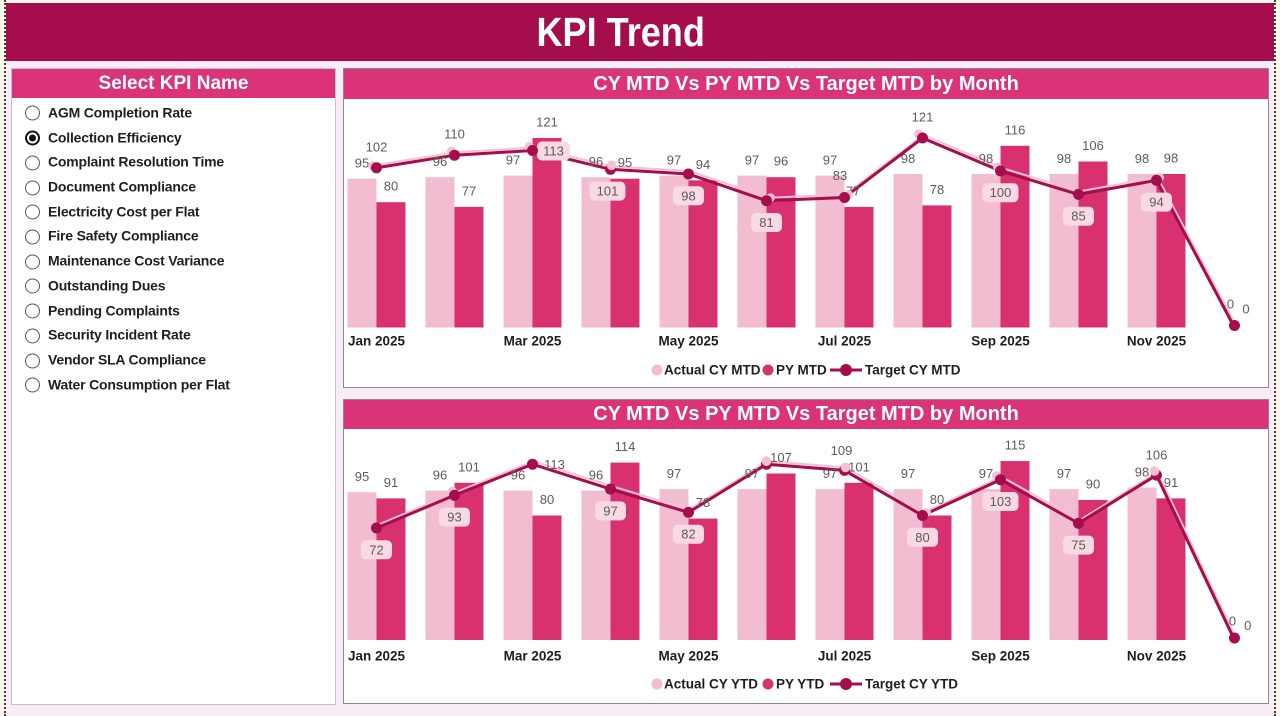 The width and height of the screenshot is (1280, 716). Describe the element at coordinates (1093, 484) in the screenshot. I see `svg-text: 90` at that location.